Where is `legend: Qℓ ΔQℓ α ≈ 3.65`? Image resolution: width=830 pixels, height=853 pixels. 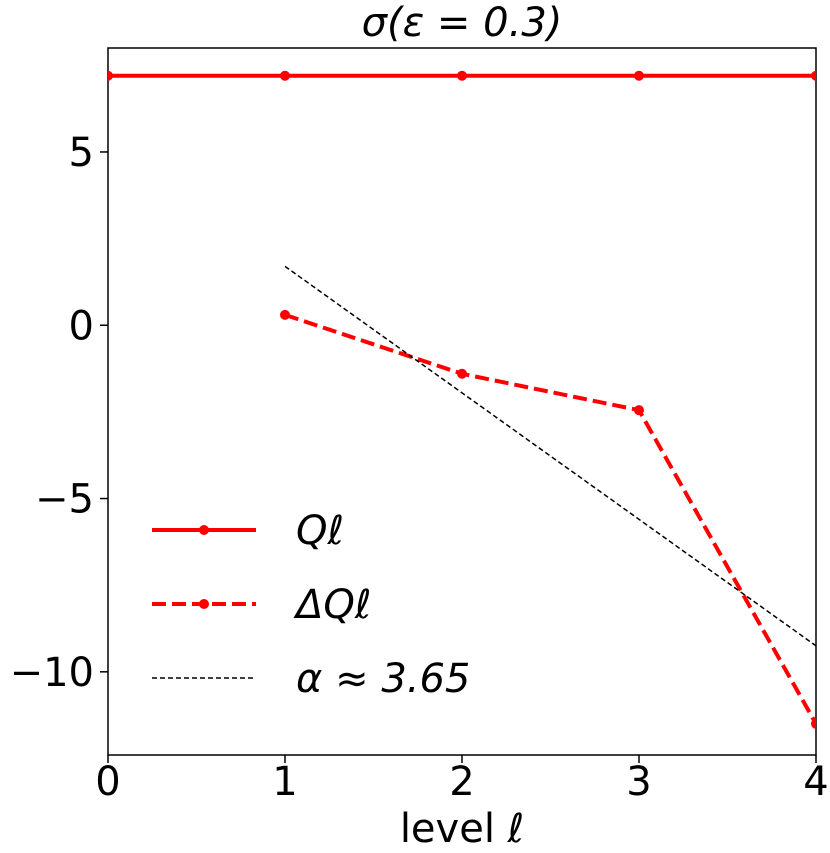
legend: Qℓ ΔQℓ α ≈ 3.65 is located at coordinates (311, 605).